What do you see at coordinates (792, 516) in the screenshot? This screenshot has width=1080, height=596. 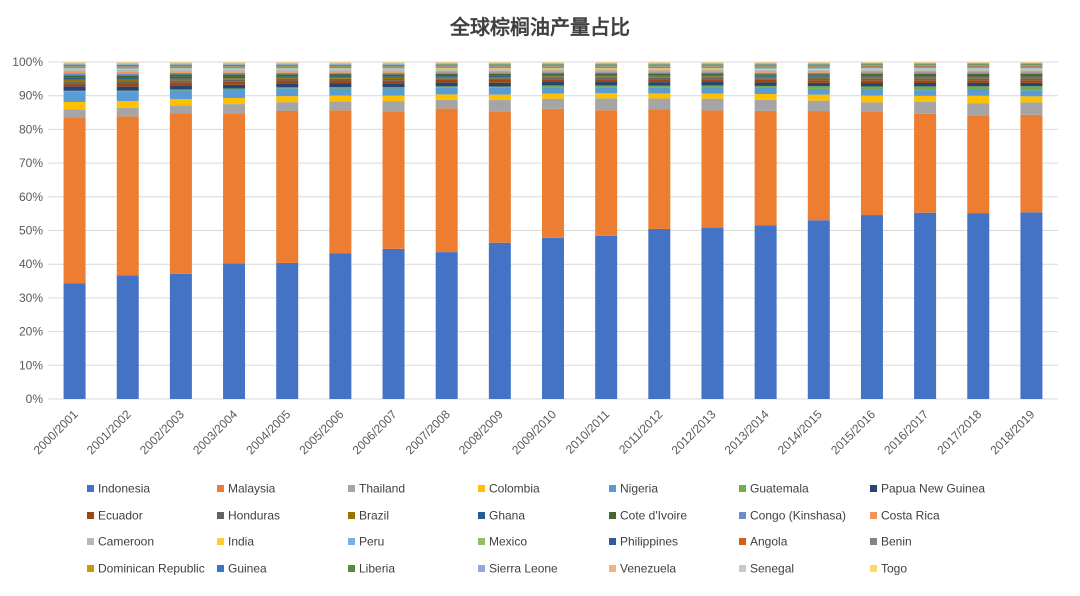 I see `legend-item: Congo (Kinshasa)` at bounding box center [792, 516].